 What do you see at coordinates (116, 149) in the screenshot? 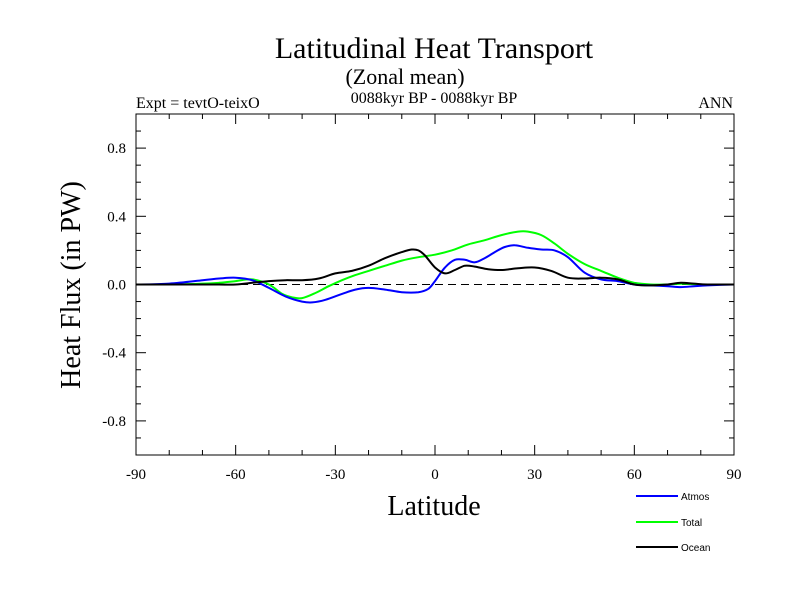
I see `y-tick-label: 0.8` at bounding box center [116, 149].